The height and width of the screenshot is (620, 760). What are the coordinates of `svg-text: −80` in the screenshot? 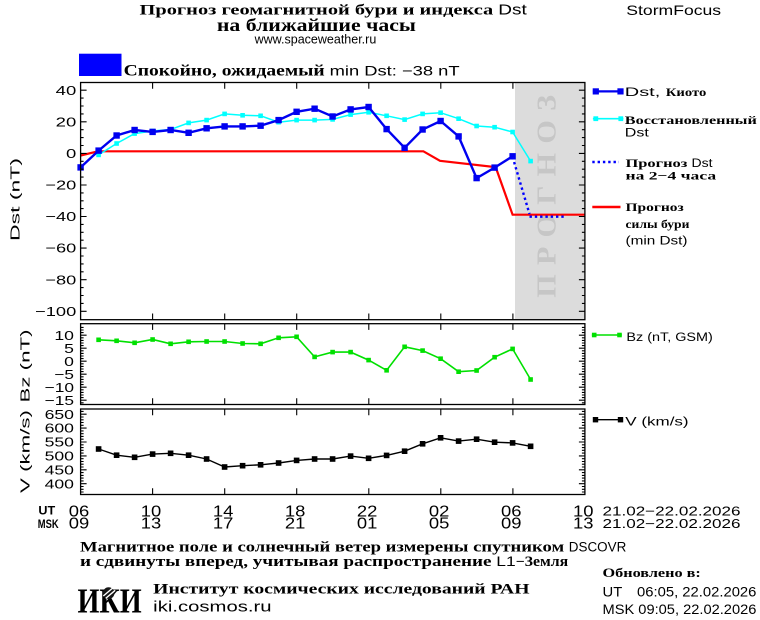 It's located at (60, 279).